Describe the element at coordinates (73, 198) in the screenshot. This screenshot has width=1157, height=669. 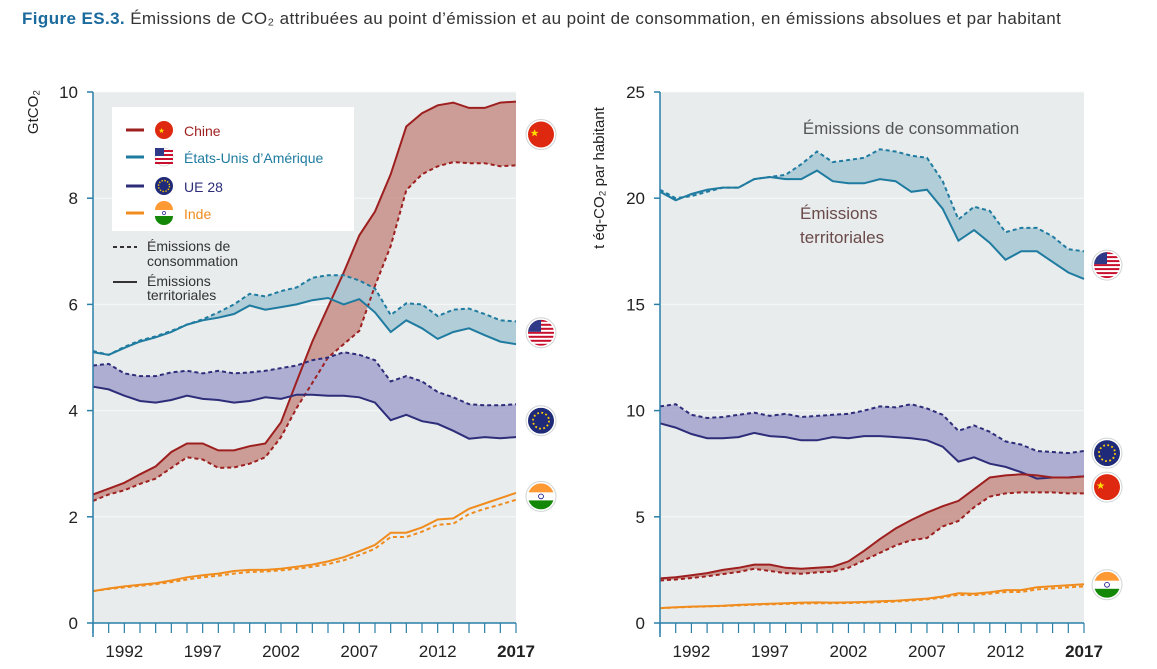
I see `y-tick-label: 8` at that location.